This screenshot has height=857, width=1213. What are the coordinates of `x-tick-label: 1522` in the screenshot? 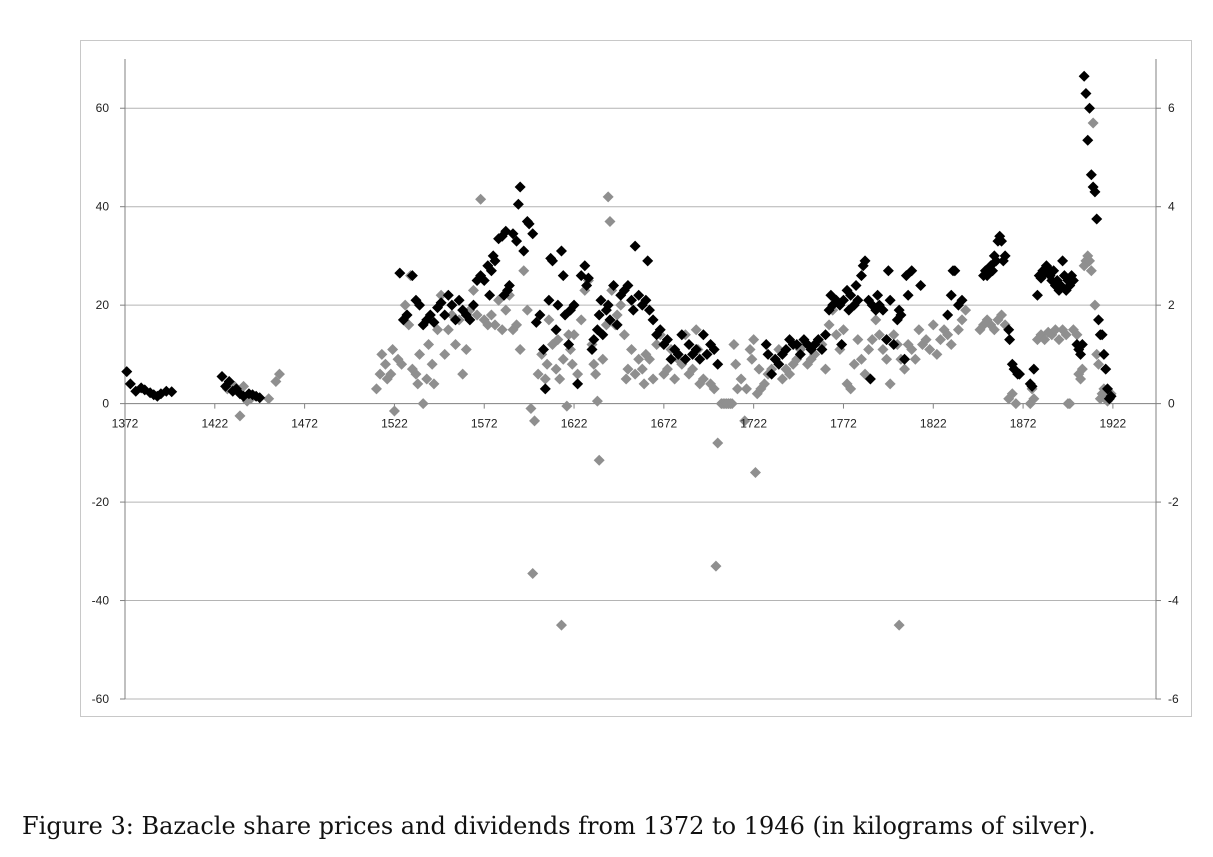 It's located at (394, 424).